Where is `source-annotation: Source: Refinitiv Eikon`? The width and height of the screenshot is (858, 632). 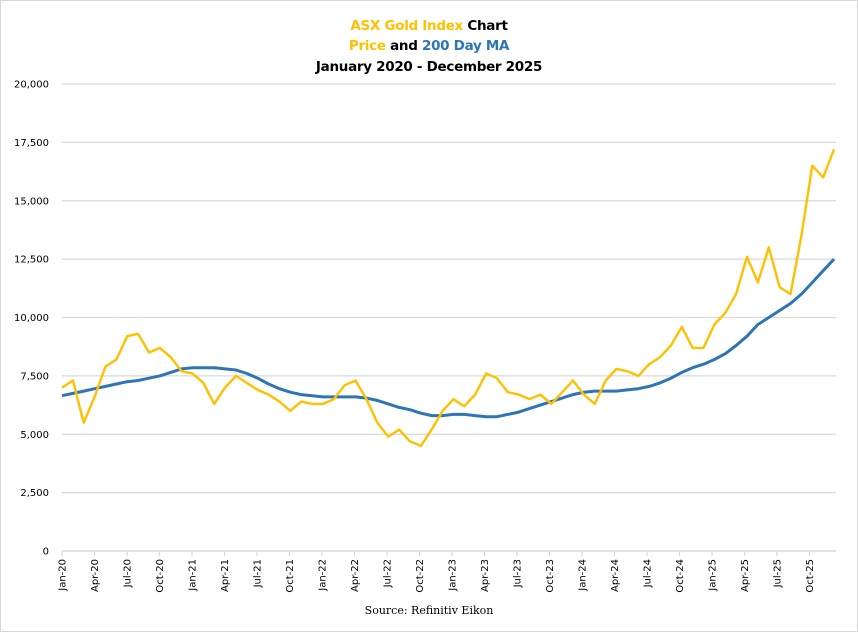 source-annotation: Source: Refinitiv Eikon is located at coordinates (429, 610).